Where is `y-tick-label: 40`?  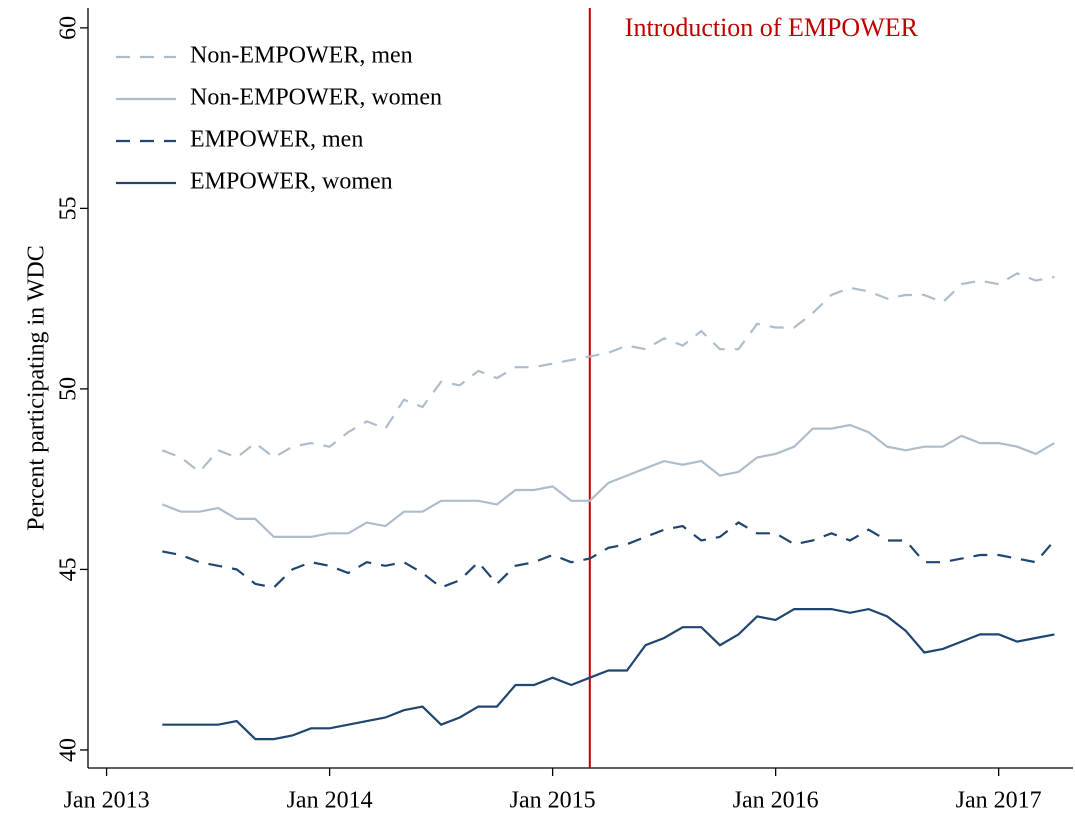 y-tick-label: 40 is located at coordinates (69, 750).